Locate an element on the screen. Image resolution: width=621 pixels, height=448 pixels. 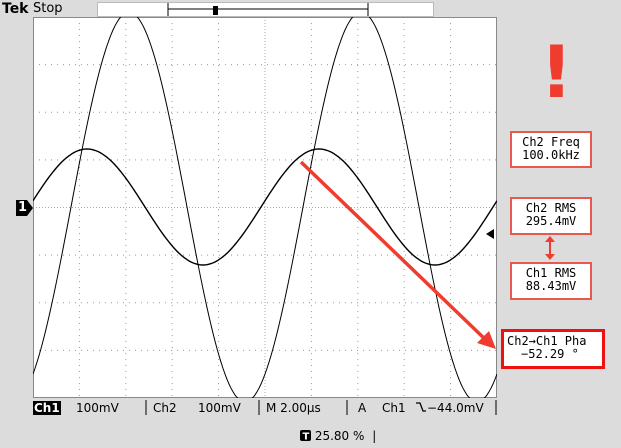
annotation-arrow-head is located at coordinates (486, 340).